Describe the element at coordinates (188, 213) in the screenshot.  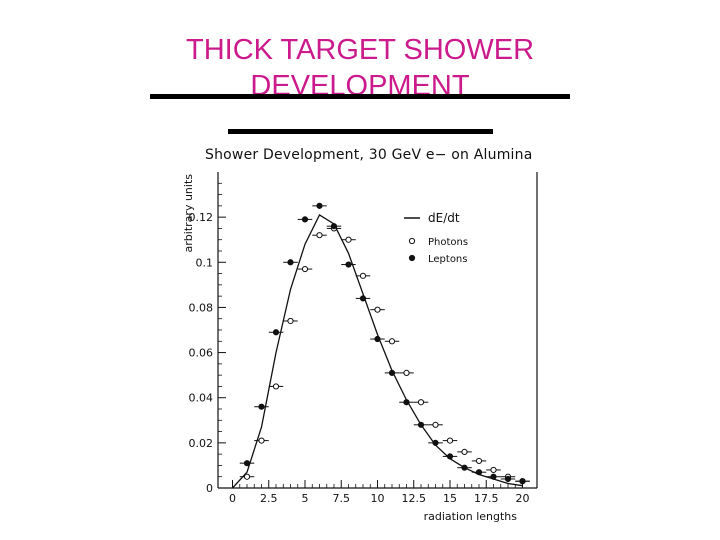
I see `y-axis-label: arbitrary units` at that location.